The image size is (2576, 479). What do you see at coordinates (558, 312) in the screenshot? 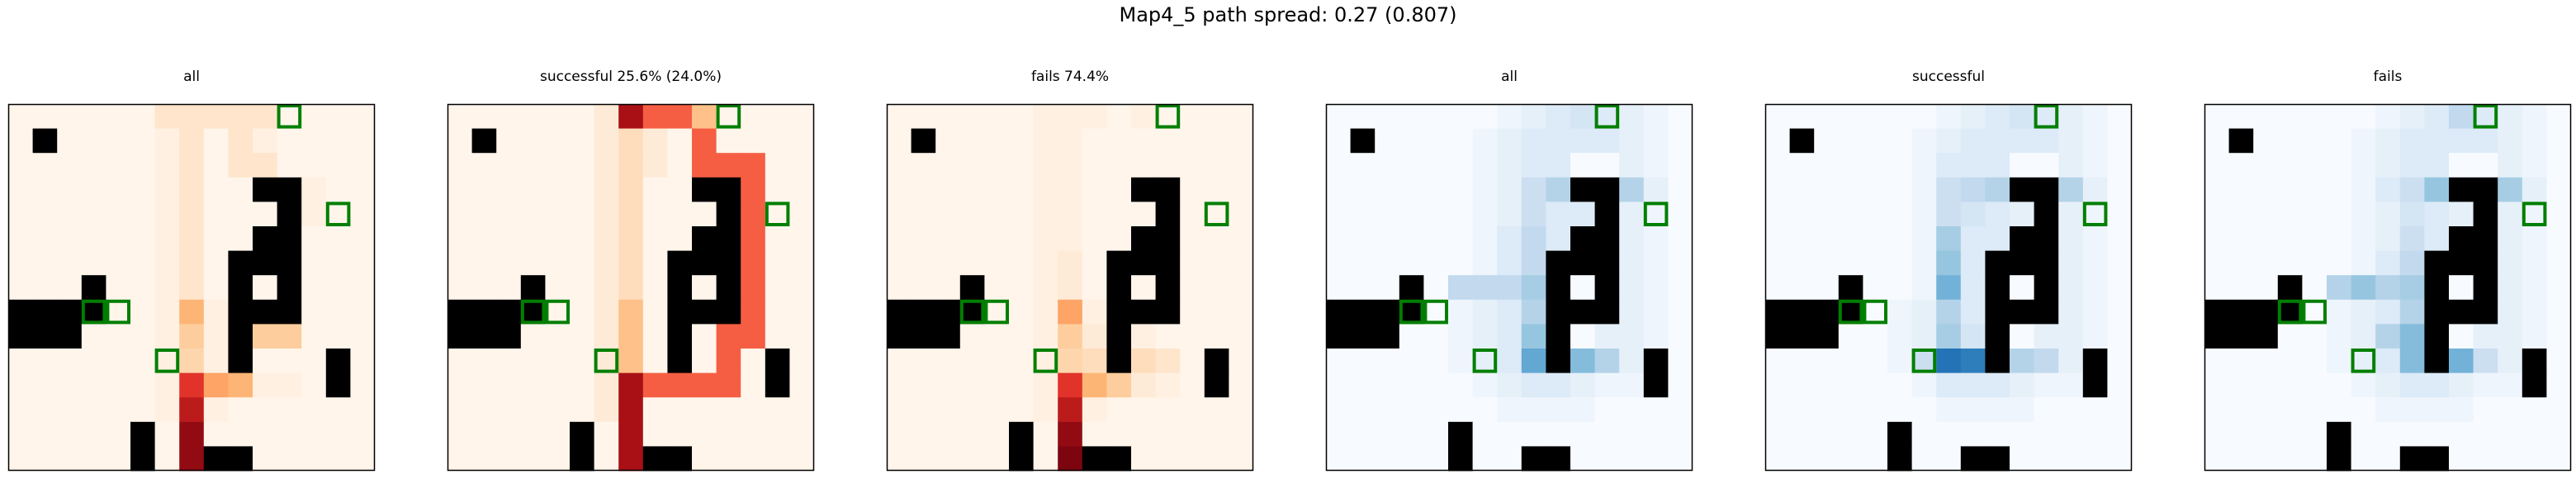
I see `goal-marker` at bounding box center [558, 312].